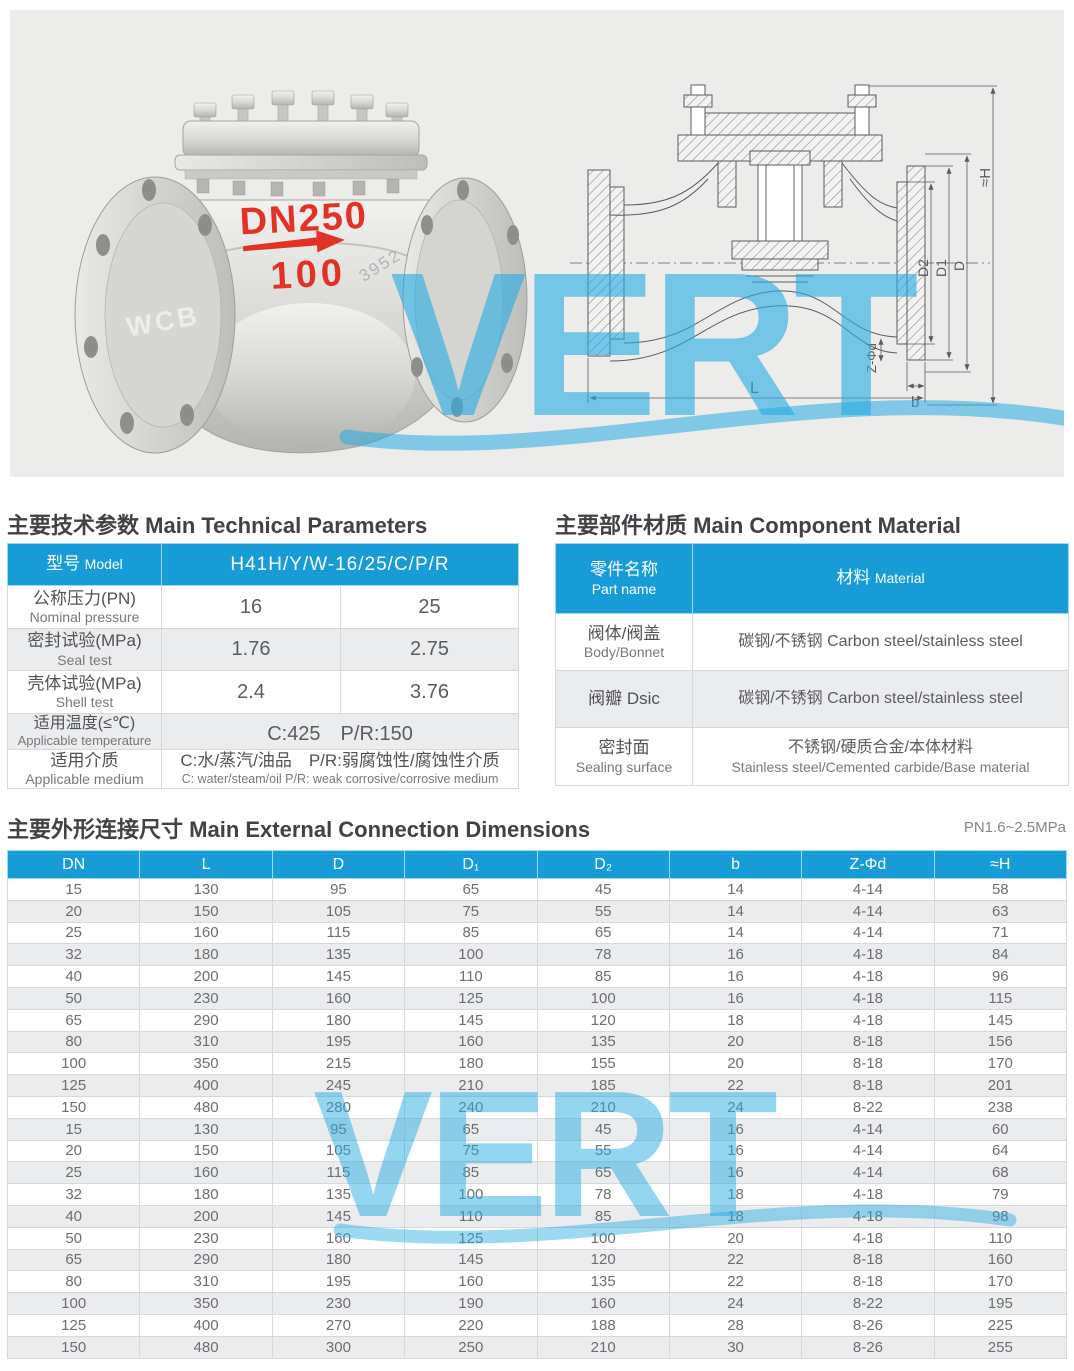 The image size is (1074, 1371). Describe the element at coordinates (73, 933) in the screenshot. I see `dim-cell: 25` at that location.